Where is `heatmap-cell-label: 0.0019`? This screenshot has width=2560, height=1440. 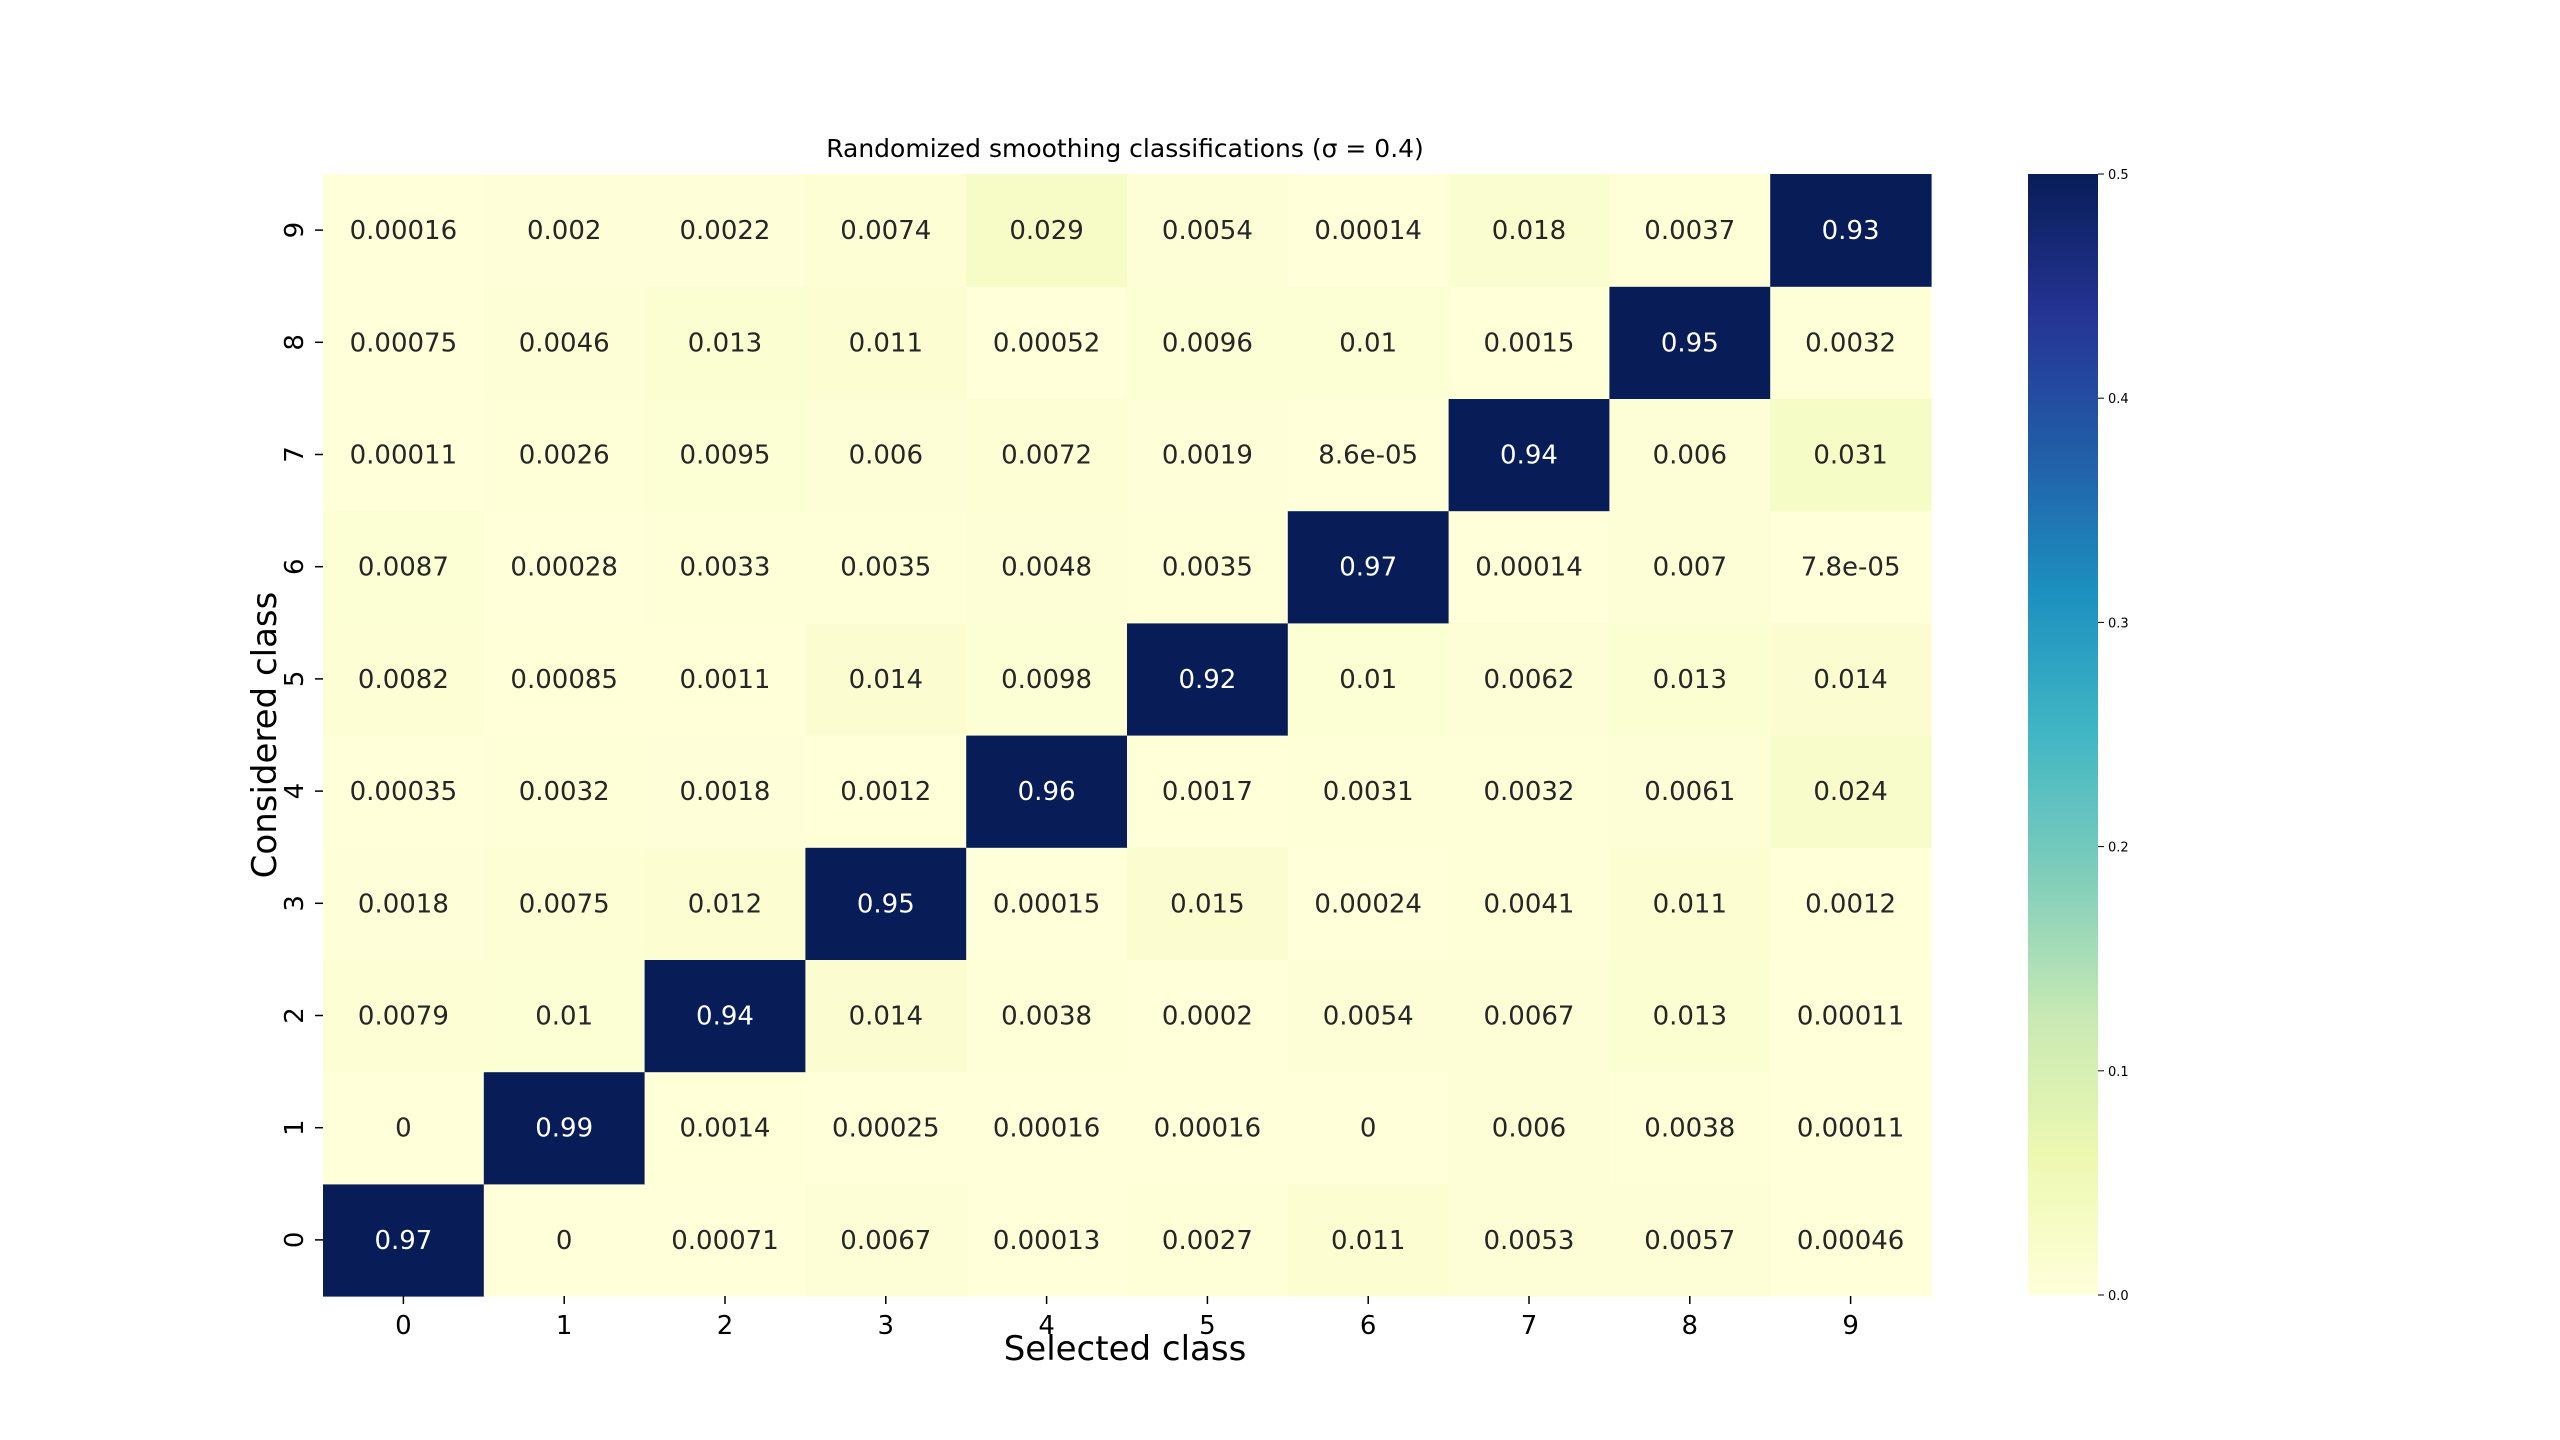
heatmap-cell-label: 0.0019 is located at coordinates (1207, 456).